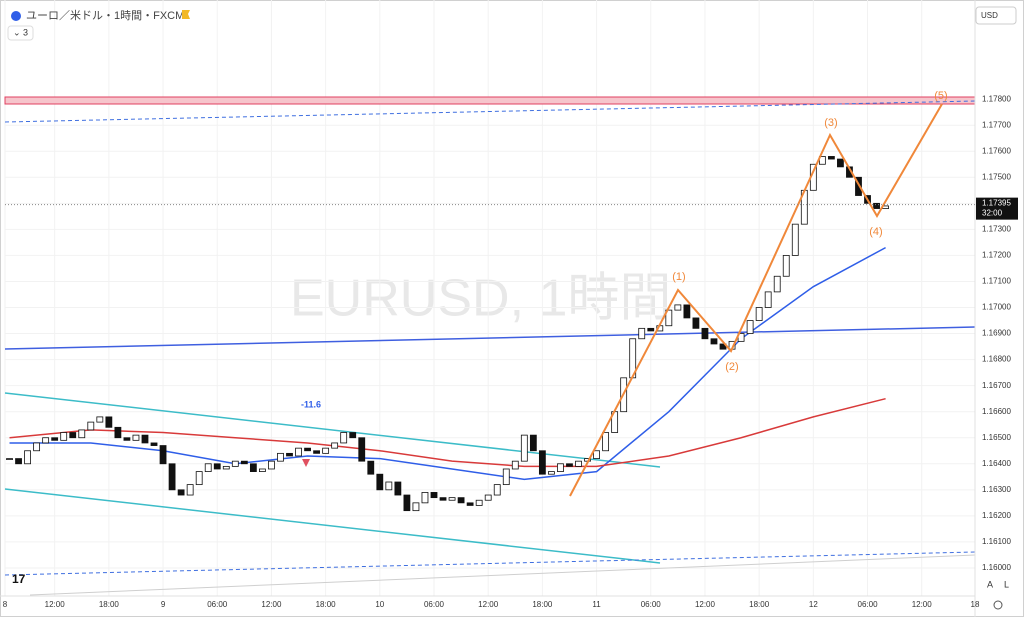  I want to click on indicator-toggle, so click(20, 33).